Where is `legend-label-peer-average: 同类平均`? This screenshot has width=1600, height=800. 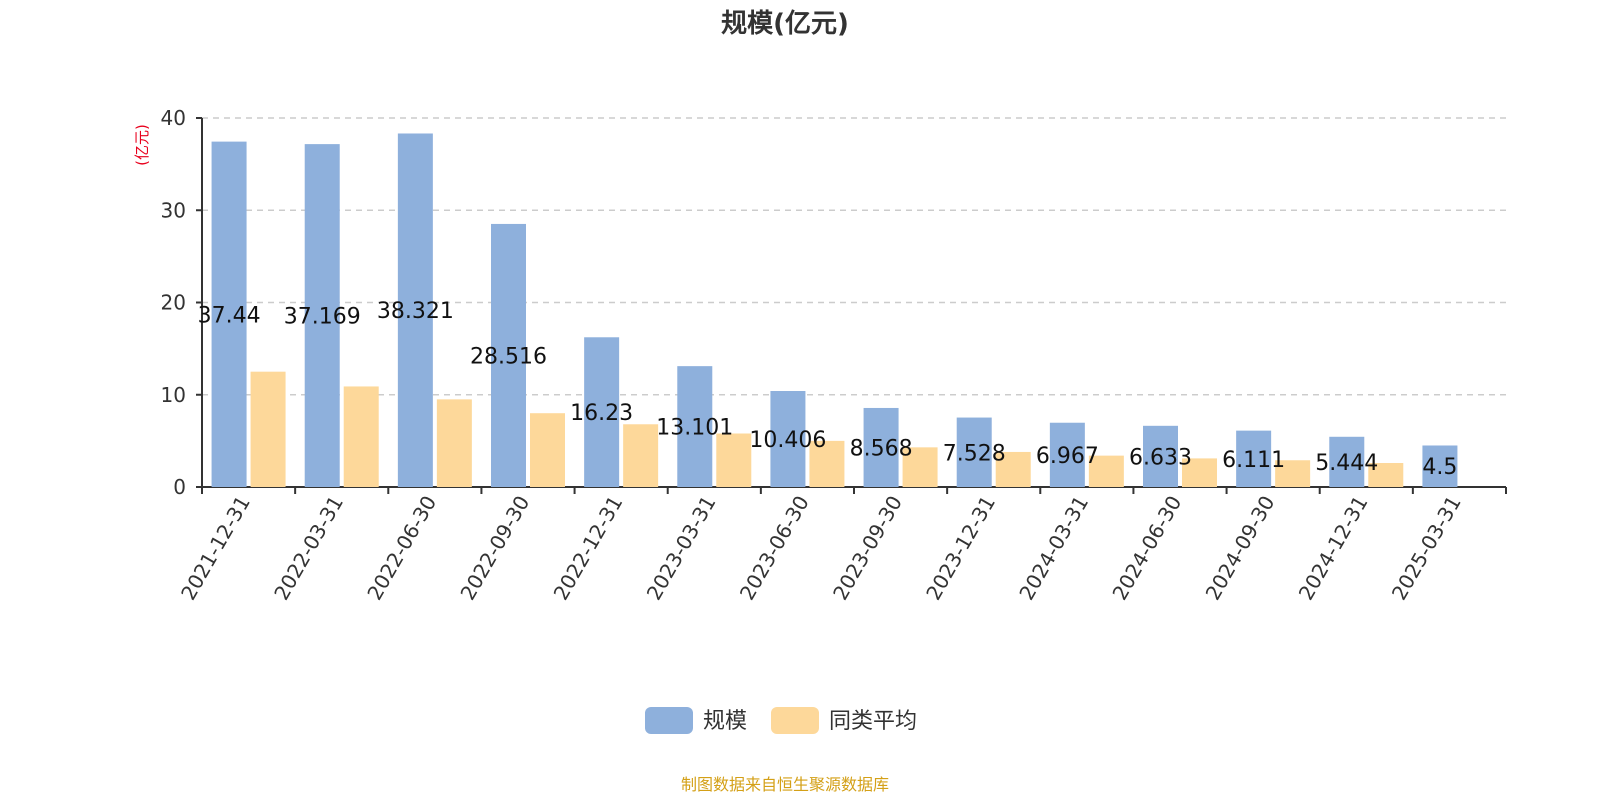 legend-label-peer-average: 同类平均 is located at coordinates (873, 721).